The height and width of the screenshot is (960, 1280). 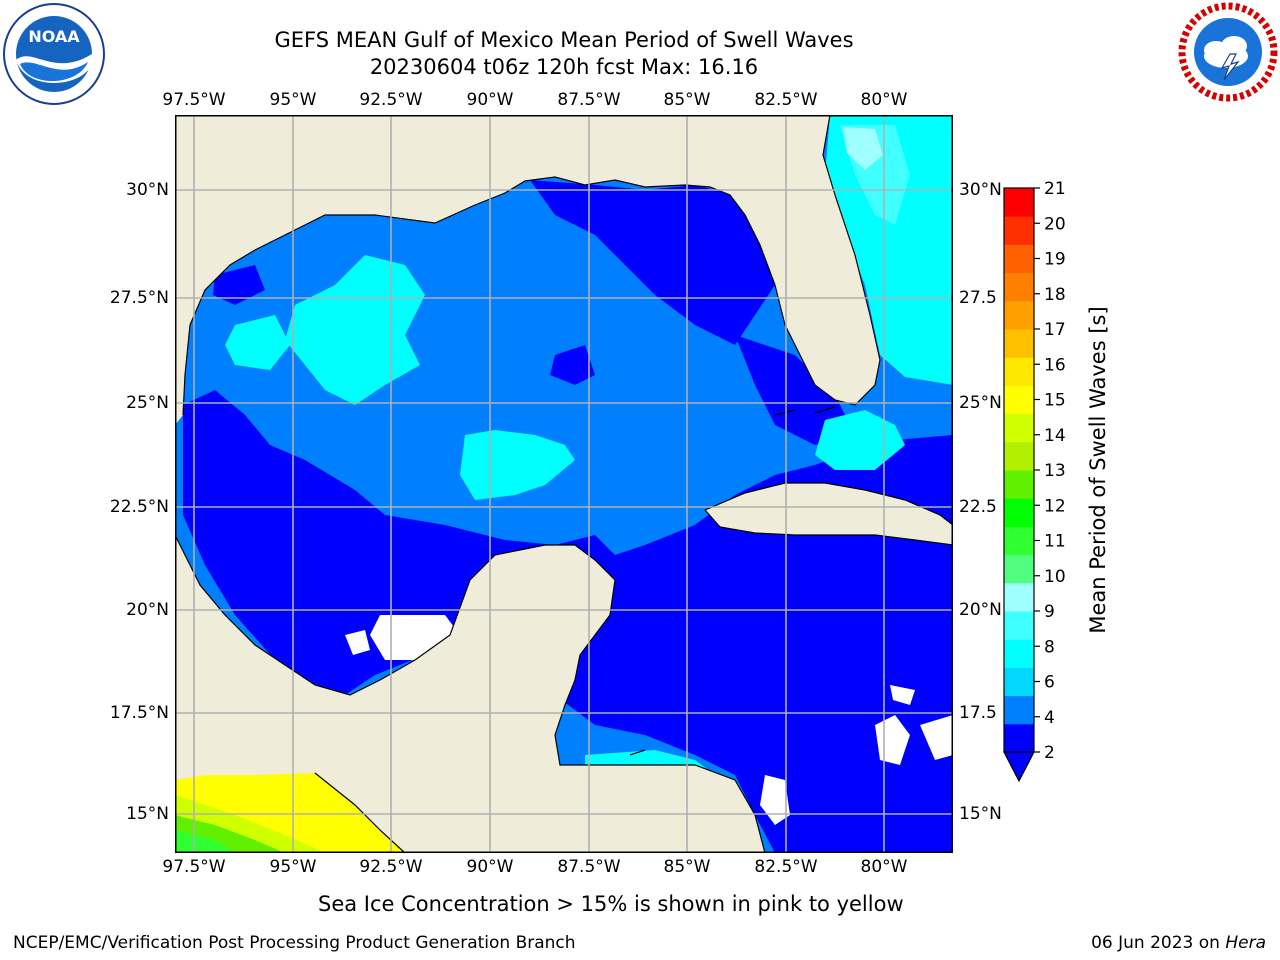 What do you see at coordinates (391, 100) in the screenshot?
I see `lon-label-top: 92.5°W` at bounding box center [391, 100].